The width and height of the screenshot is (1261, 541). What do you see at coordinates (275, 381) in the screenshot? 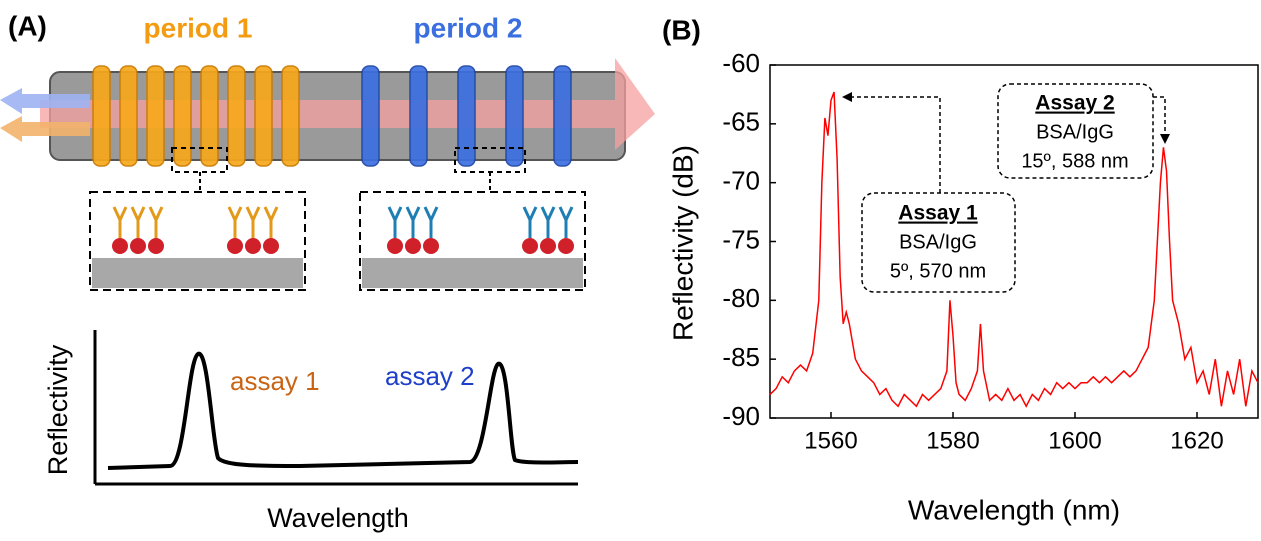
I see `peak-label: assay 1` at bounding box center [275, 381].